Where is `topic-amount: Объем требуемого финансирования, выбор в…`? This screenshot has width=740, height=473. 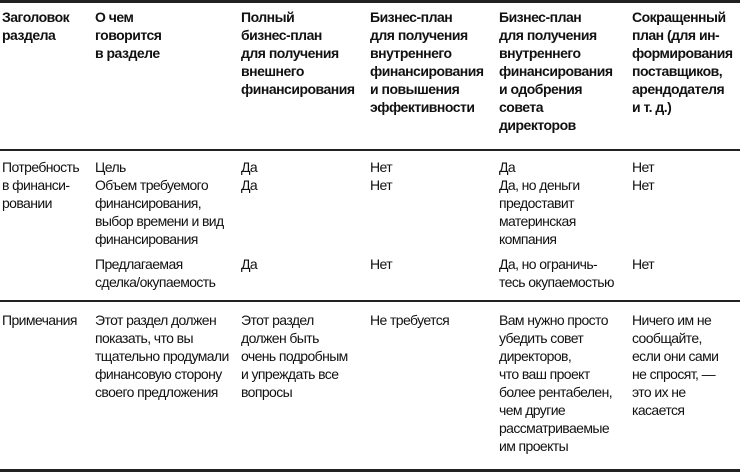 topic-amount: Объем требуемого финансирования, выбор в… is located at coordinates (159, 212).